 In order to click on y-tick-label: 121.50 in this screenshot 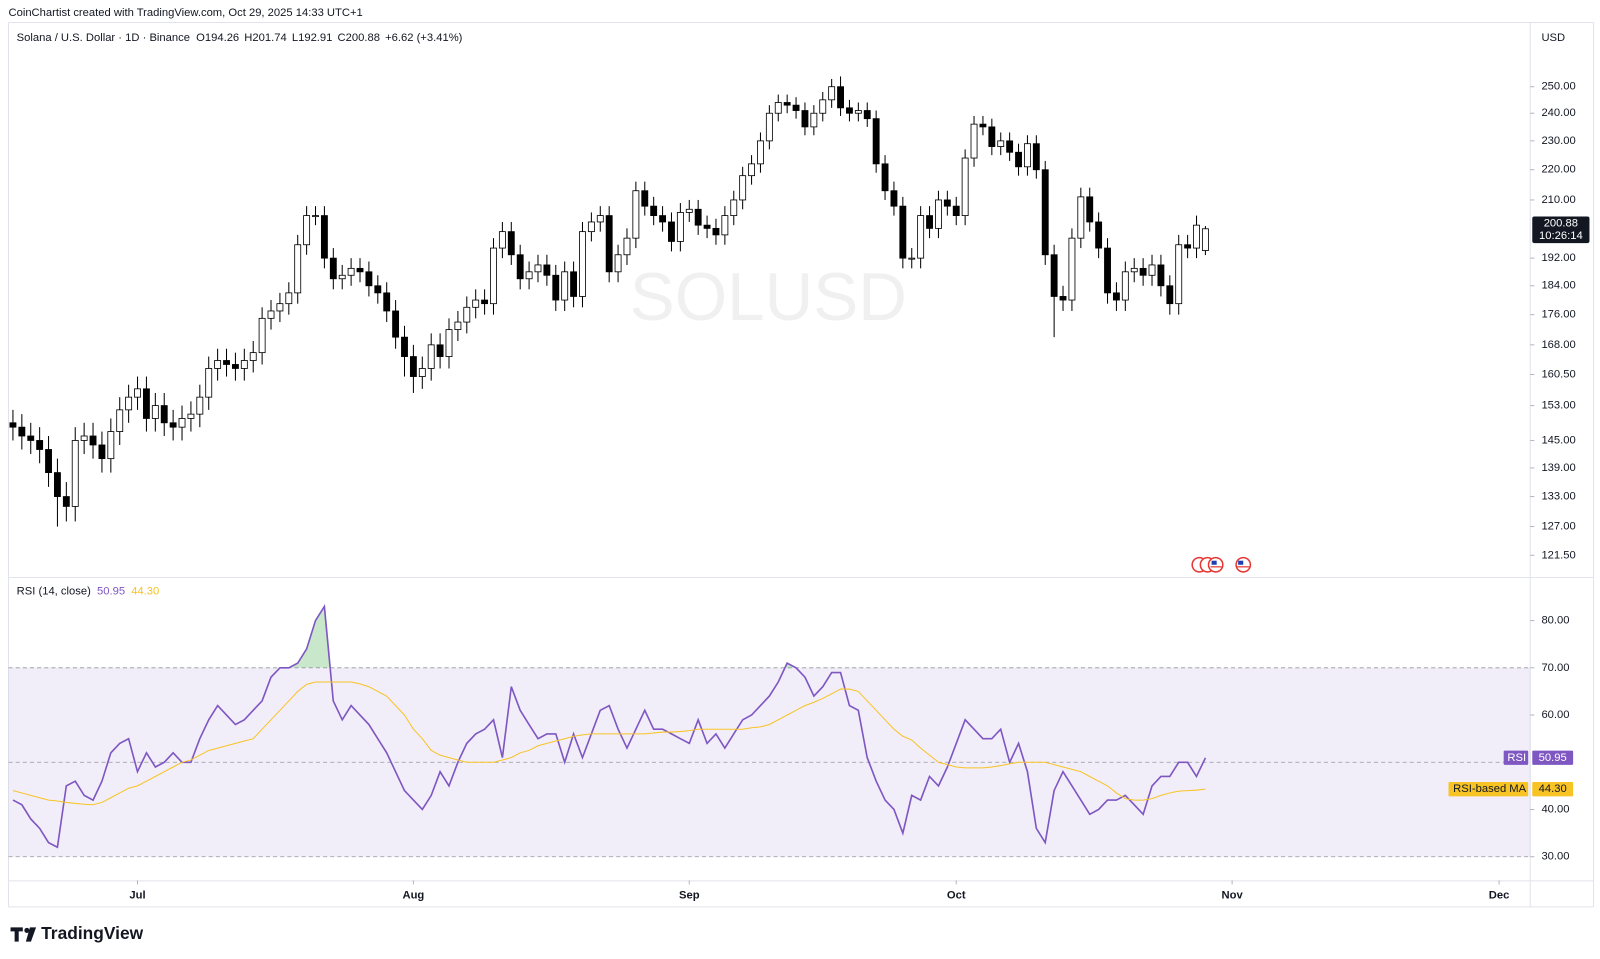, I will do `click(1558, 555)`.